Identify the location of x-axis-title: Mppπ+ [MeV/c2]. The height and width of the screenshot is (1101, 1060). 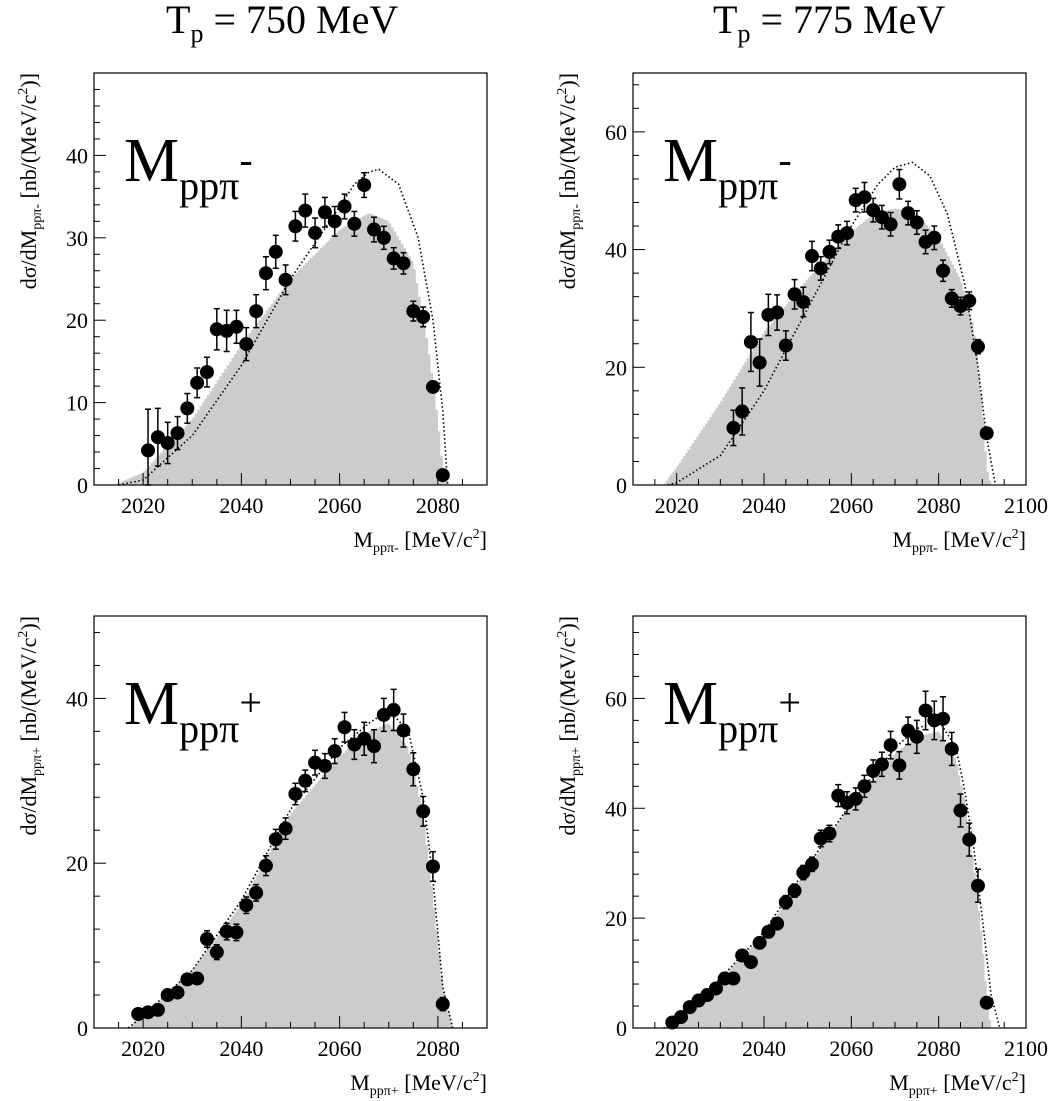
(957, 1084).